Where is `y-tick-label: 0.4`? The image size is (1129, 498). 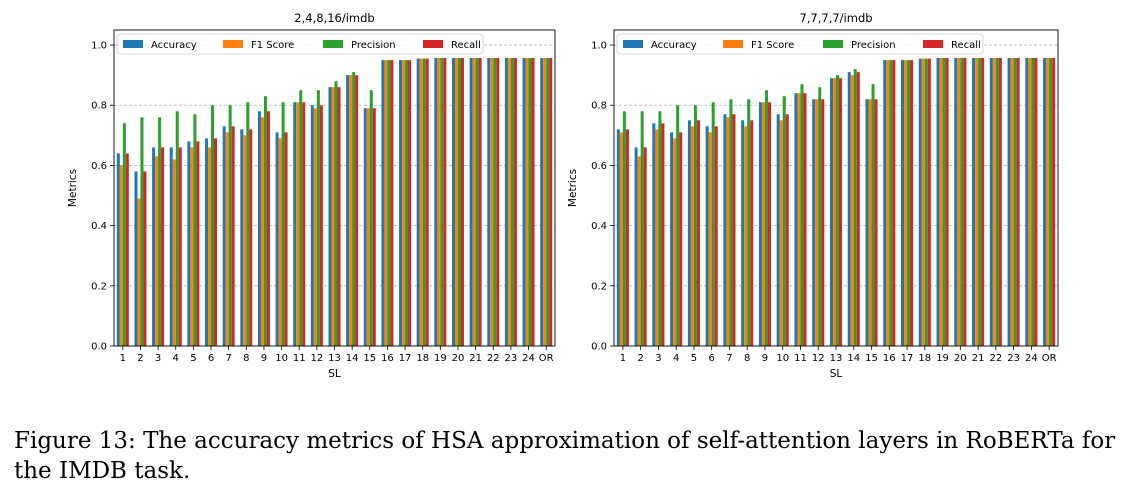
y-tick-label: 0.4 is located at coordinates (99, 226).